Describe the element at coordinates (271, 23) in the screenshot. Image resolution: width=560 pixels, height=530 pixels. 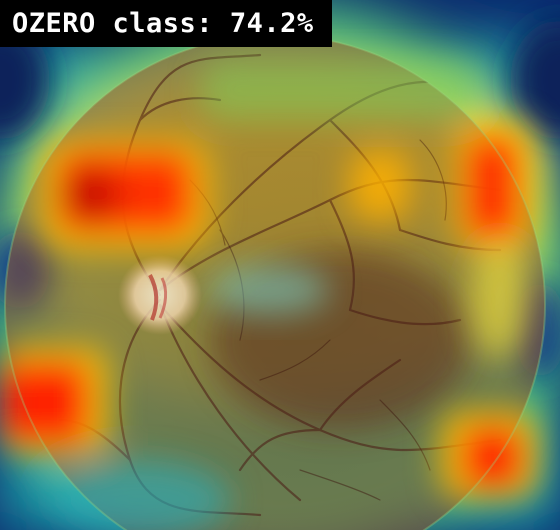
I see `prediction-confidence: 74.2%` at that location.